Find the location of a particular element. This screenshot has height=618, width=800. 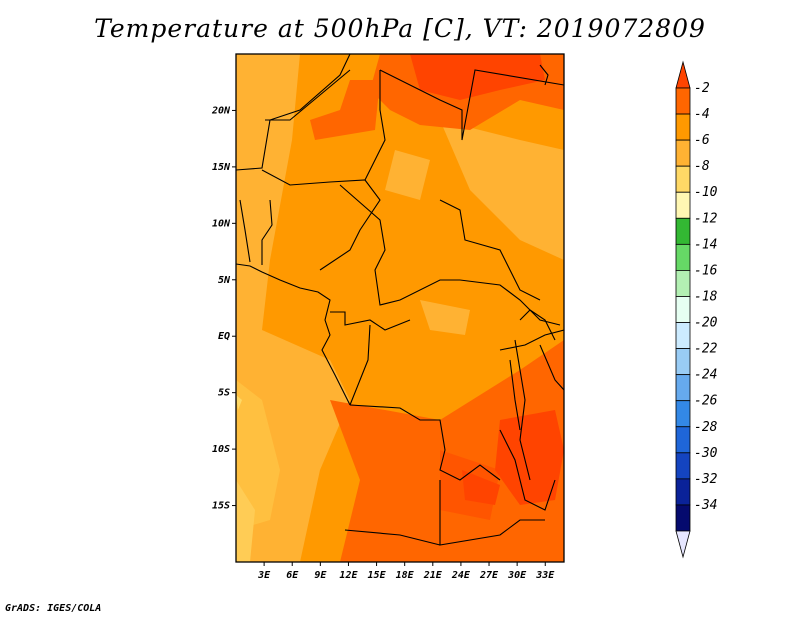

contour-minus2-se is located at coordinates (481, 487).